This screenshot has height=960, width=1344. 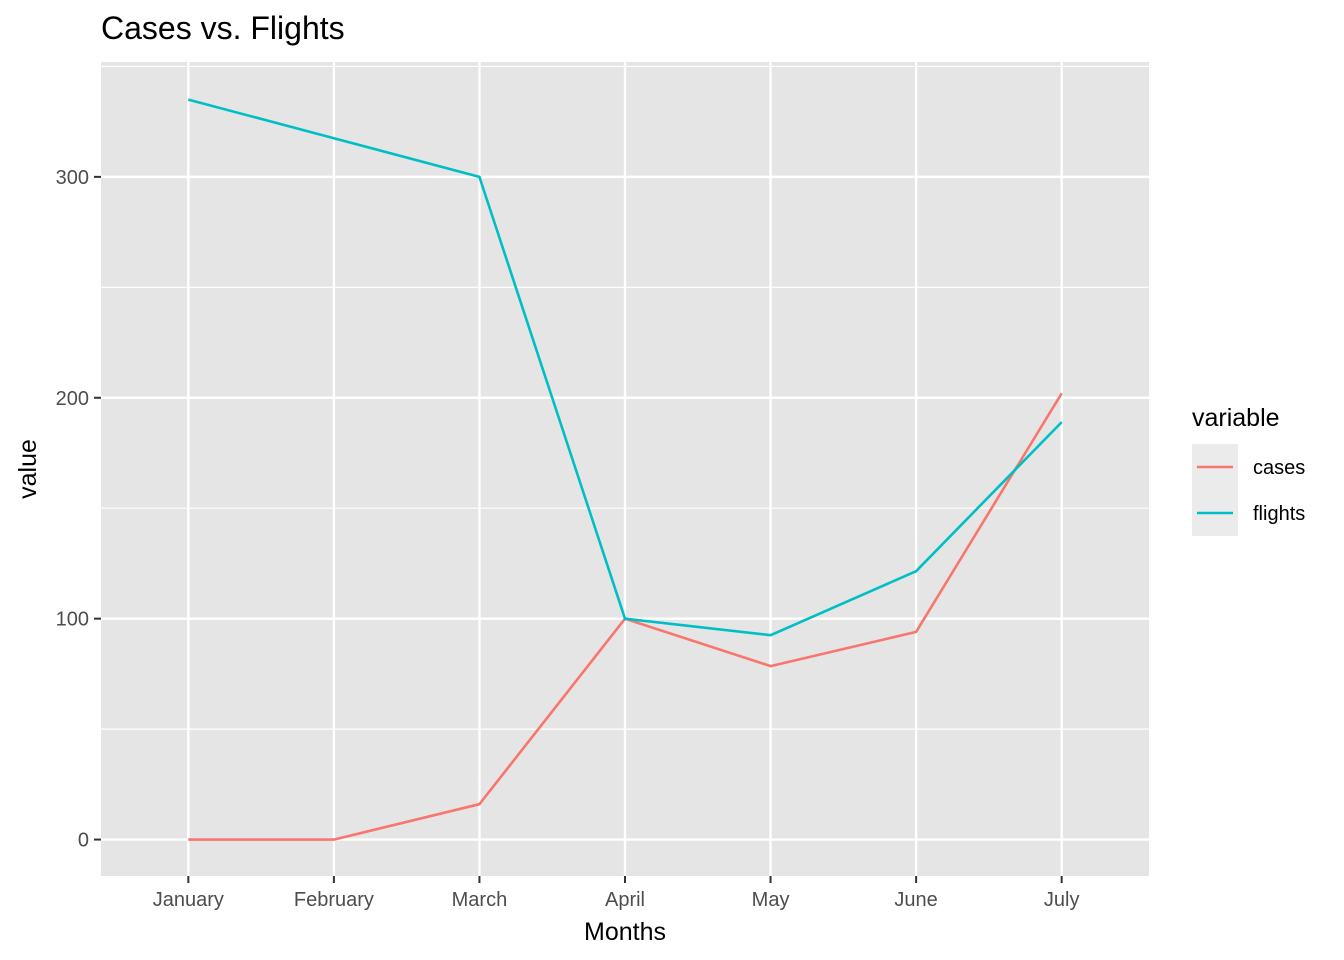 What do you see at coordinates (72, 399) in the screenshot?
I see `y-tick-label: 200` at bounding box center [72, 399].